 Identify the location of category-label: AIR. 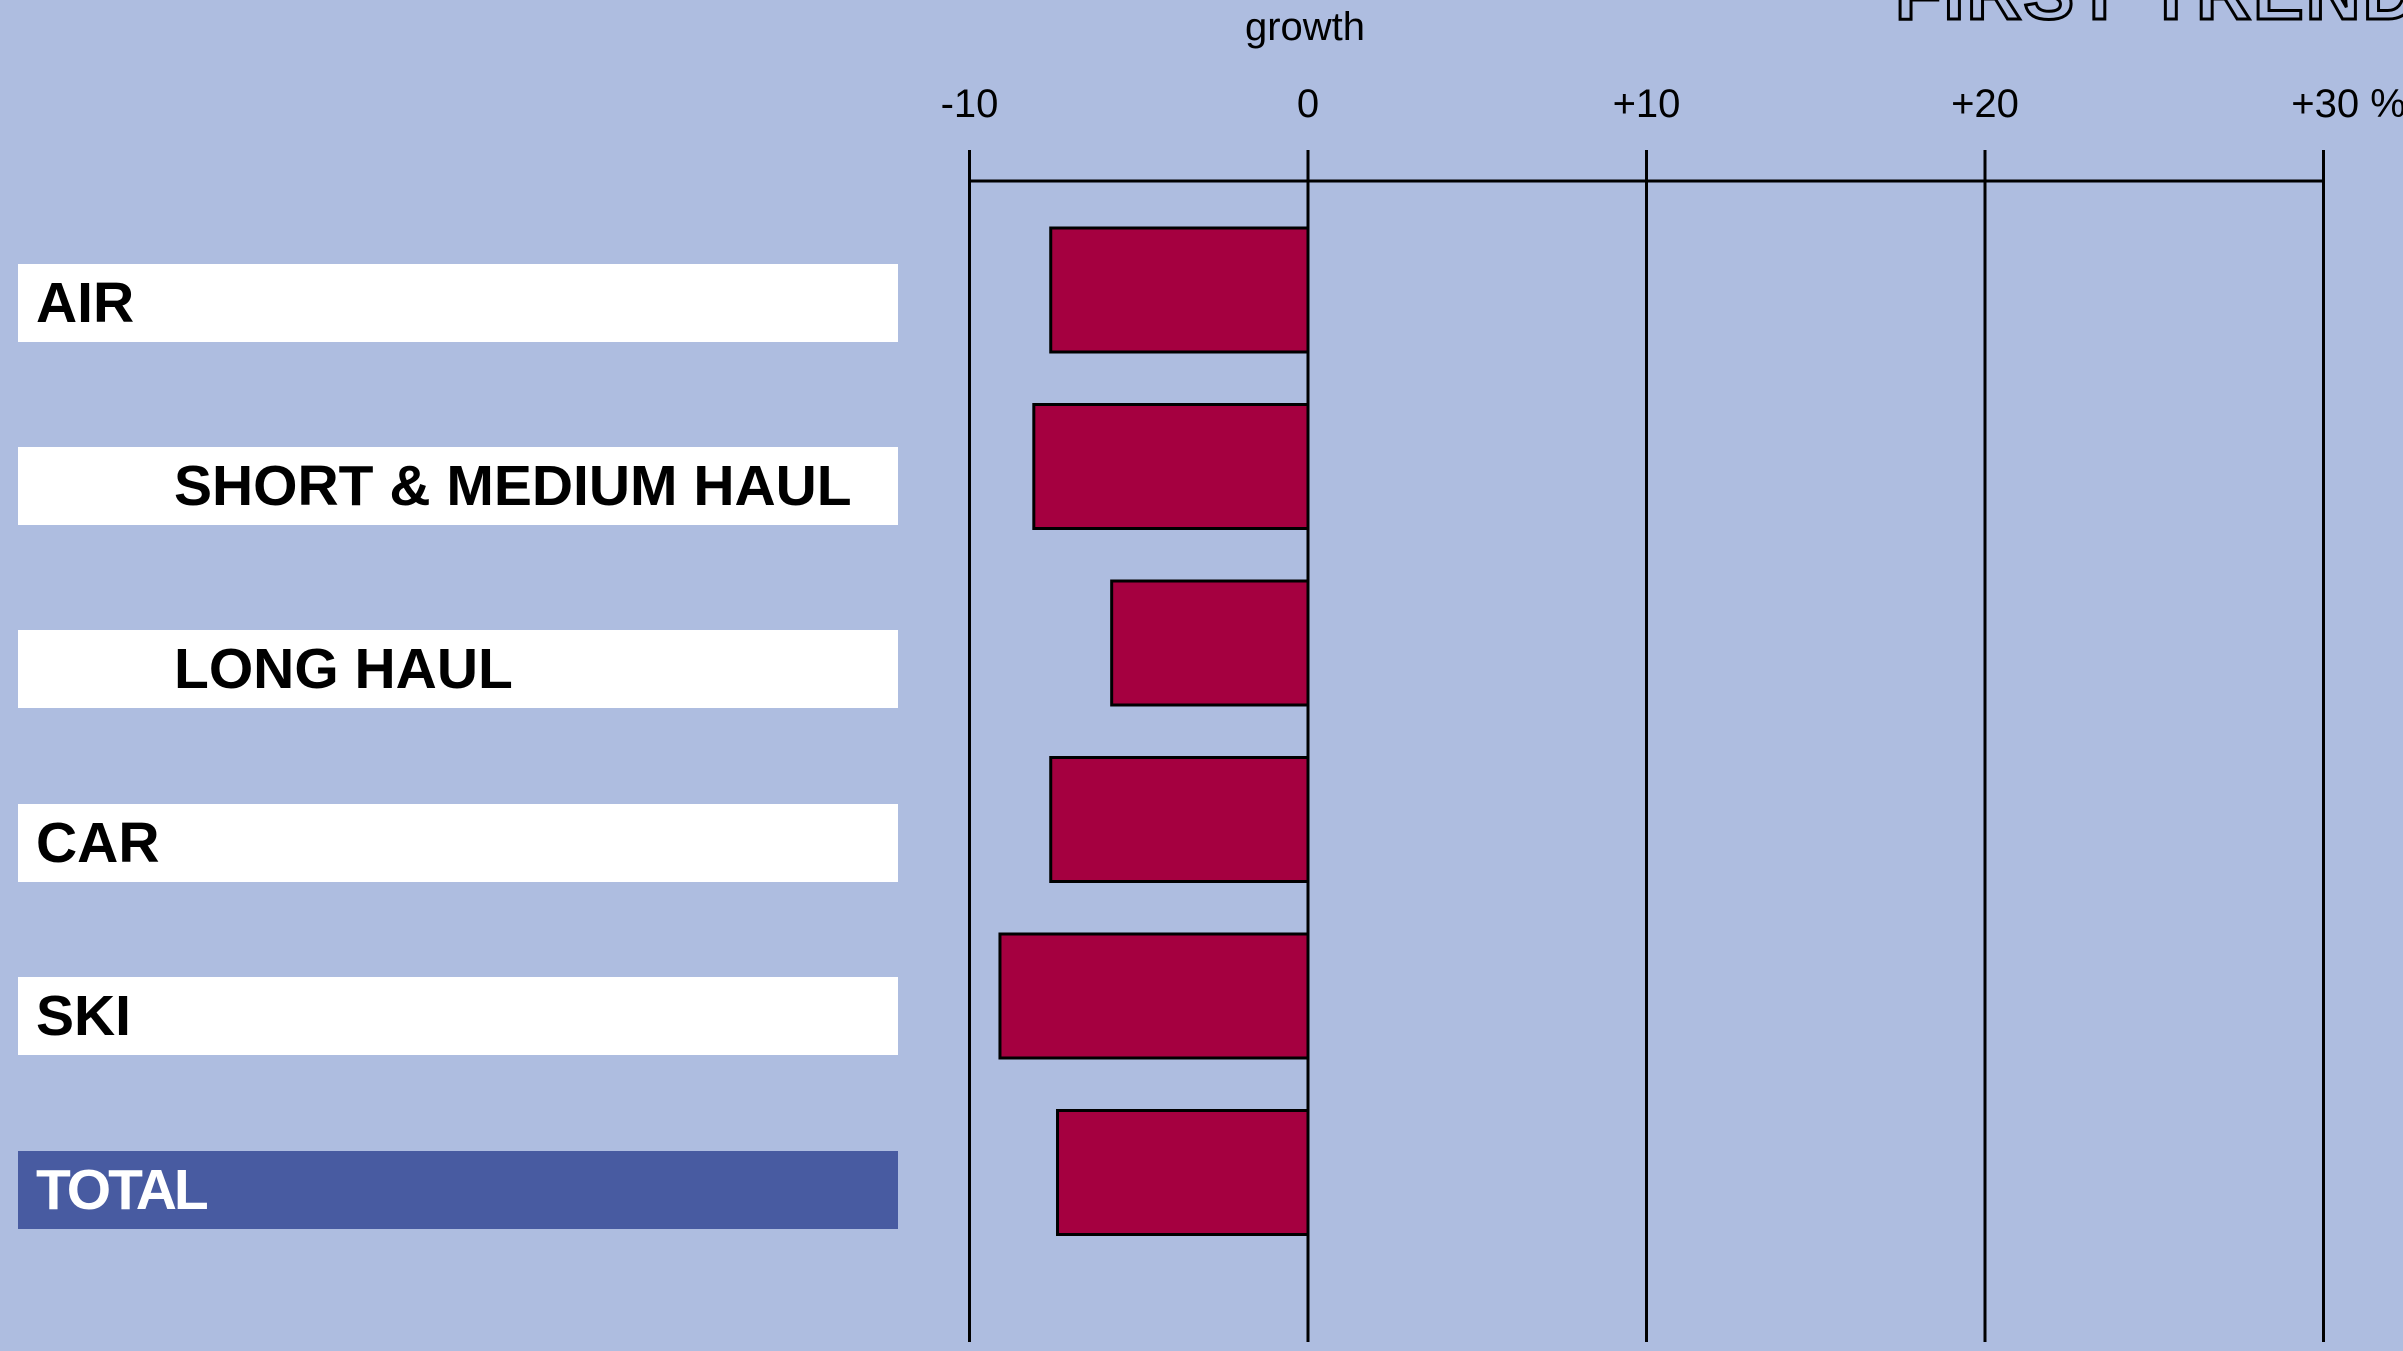
(458, 303).